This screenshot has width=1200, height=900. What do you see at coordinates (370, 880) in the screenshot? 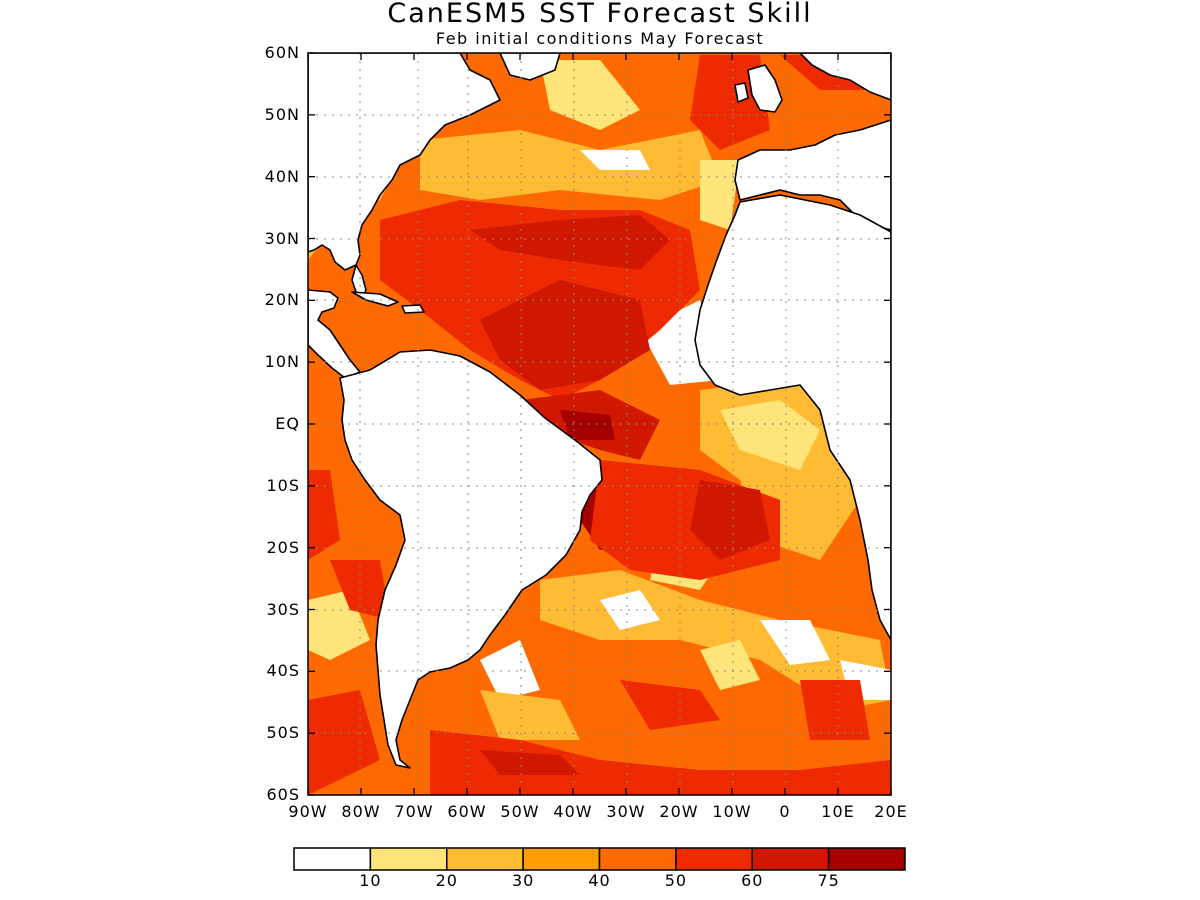
I see `colorbar-label: 10` at bounding box center [370, 880].